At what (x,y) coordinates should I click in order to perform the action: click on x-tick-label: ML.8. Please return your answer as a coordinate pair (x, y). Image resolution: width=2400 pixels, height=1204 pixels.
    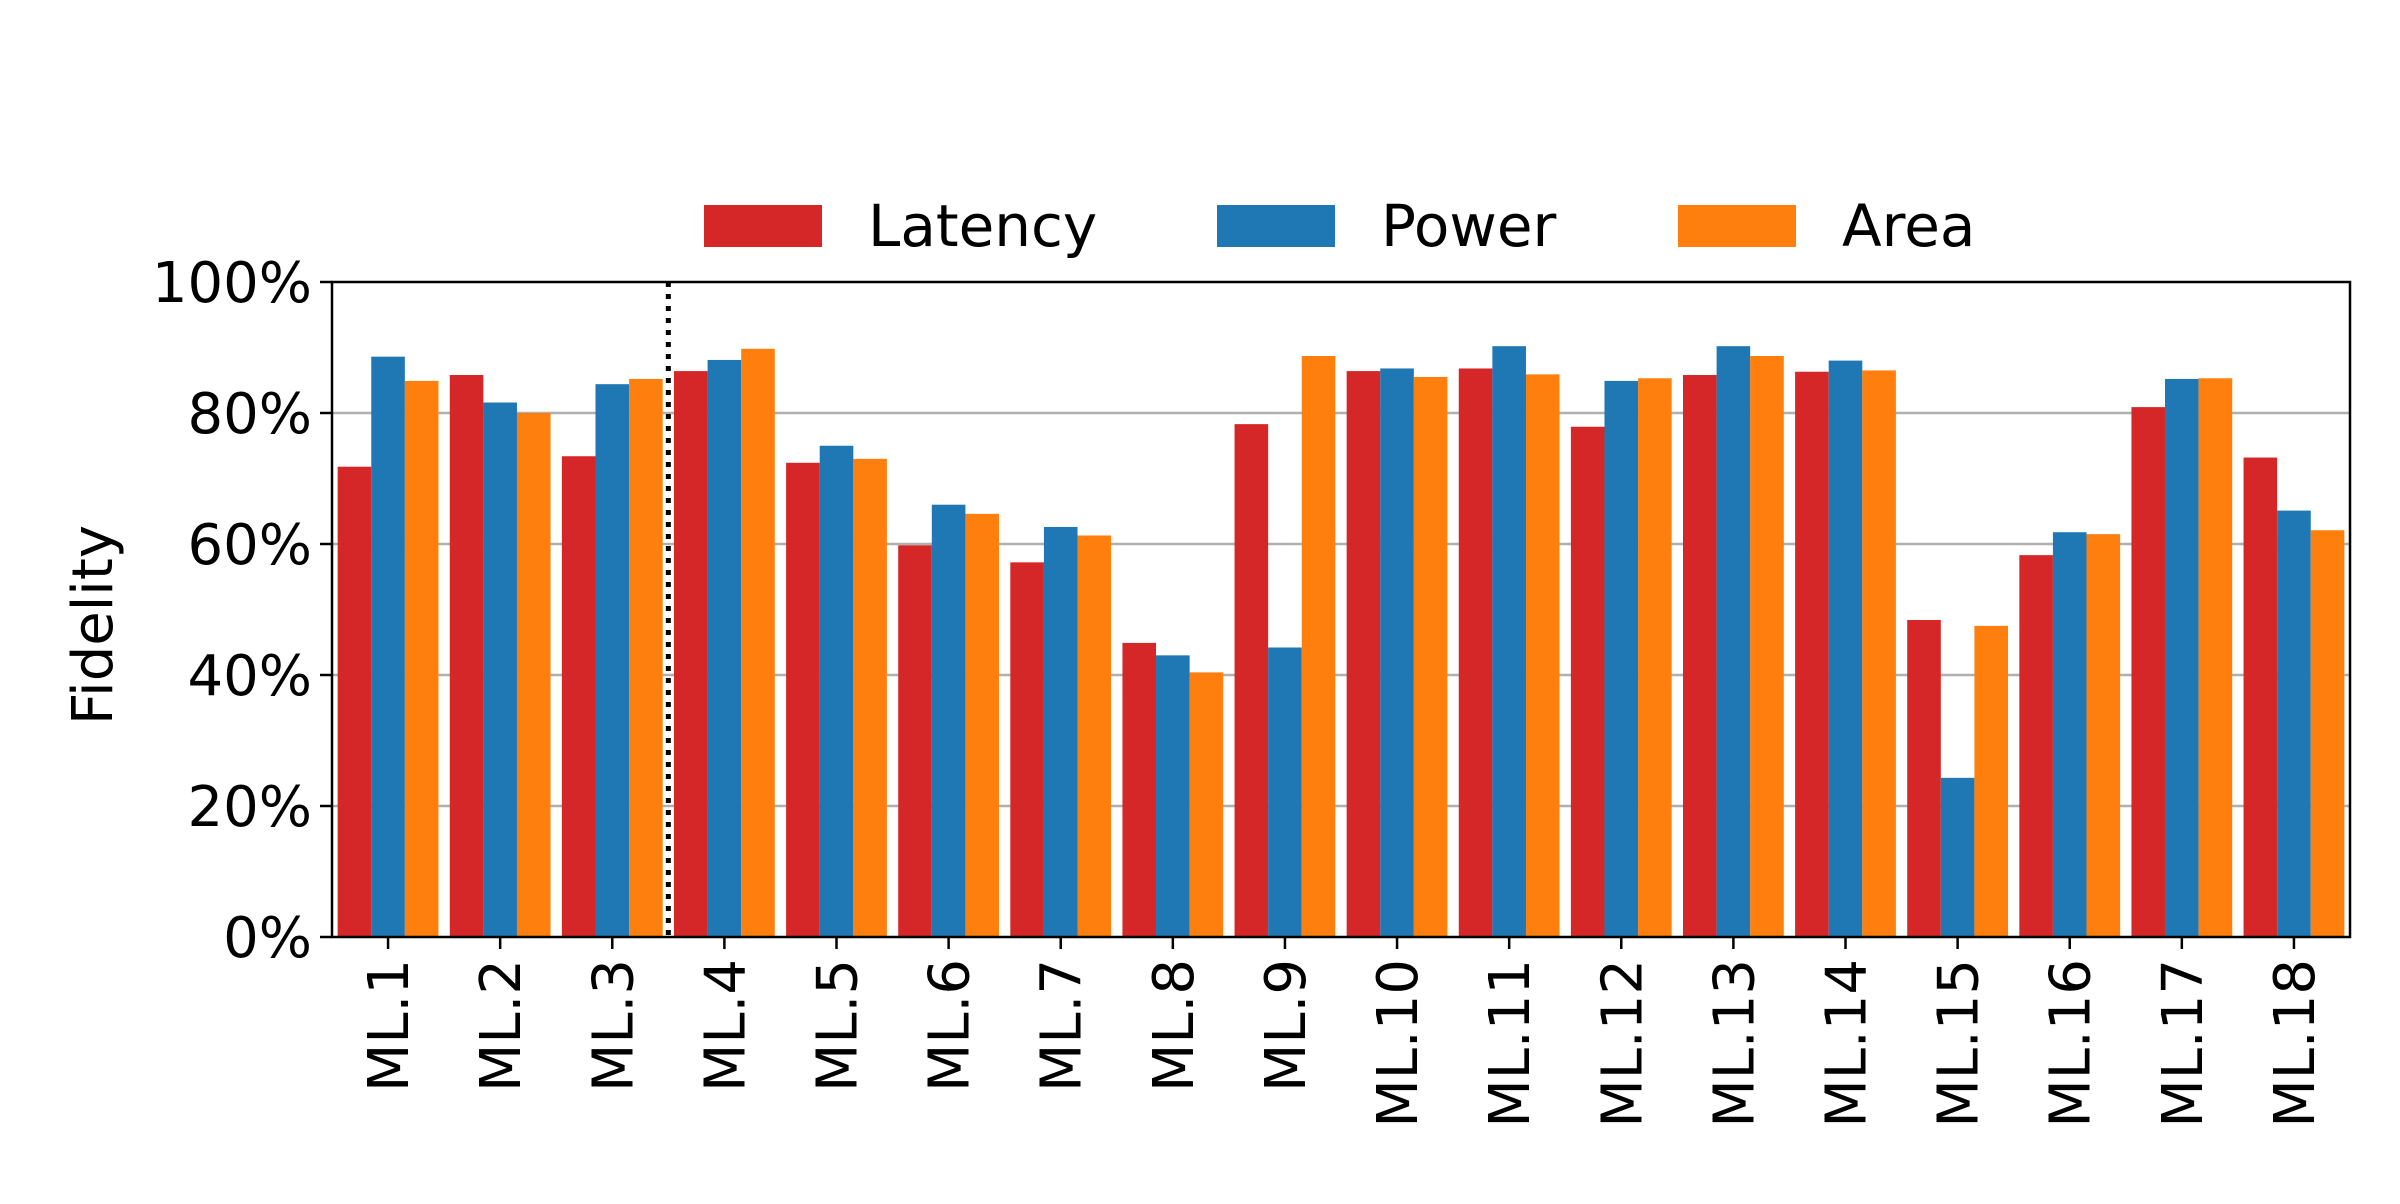
    Looking at the image, I should click on (1174, 1025).